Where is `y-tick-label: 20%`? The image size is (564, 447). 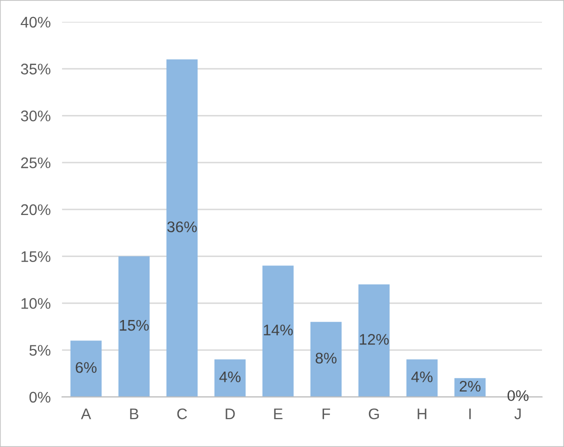
y-tick-label: 20% is located at coordinates (35, 210).